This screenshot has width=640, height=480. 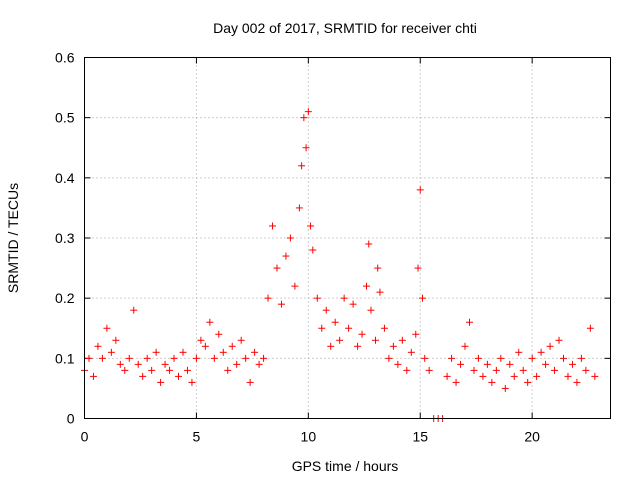 I want to click on y-tick-label: 0.2, so click(x=65, y=298).